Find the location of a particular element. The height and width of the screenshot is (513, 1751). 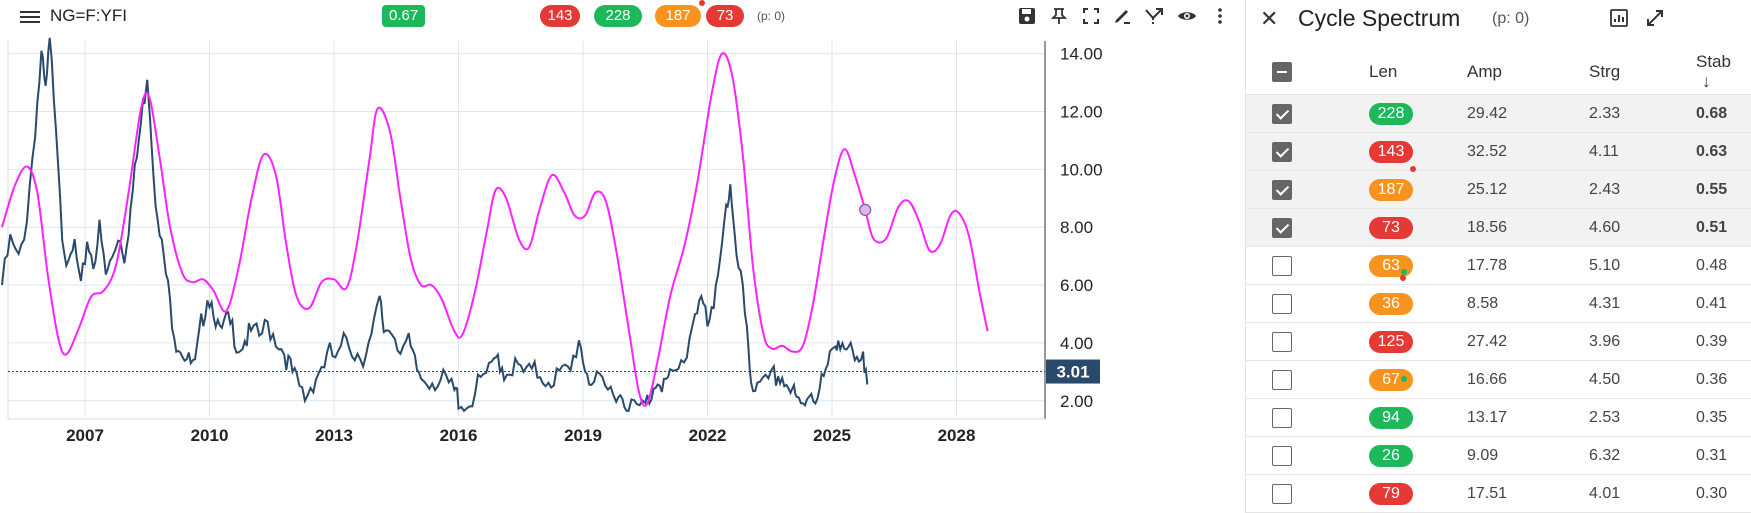

table-row: 143 32.52 4.11 0.63 is located at coordinates (1498, 151).